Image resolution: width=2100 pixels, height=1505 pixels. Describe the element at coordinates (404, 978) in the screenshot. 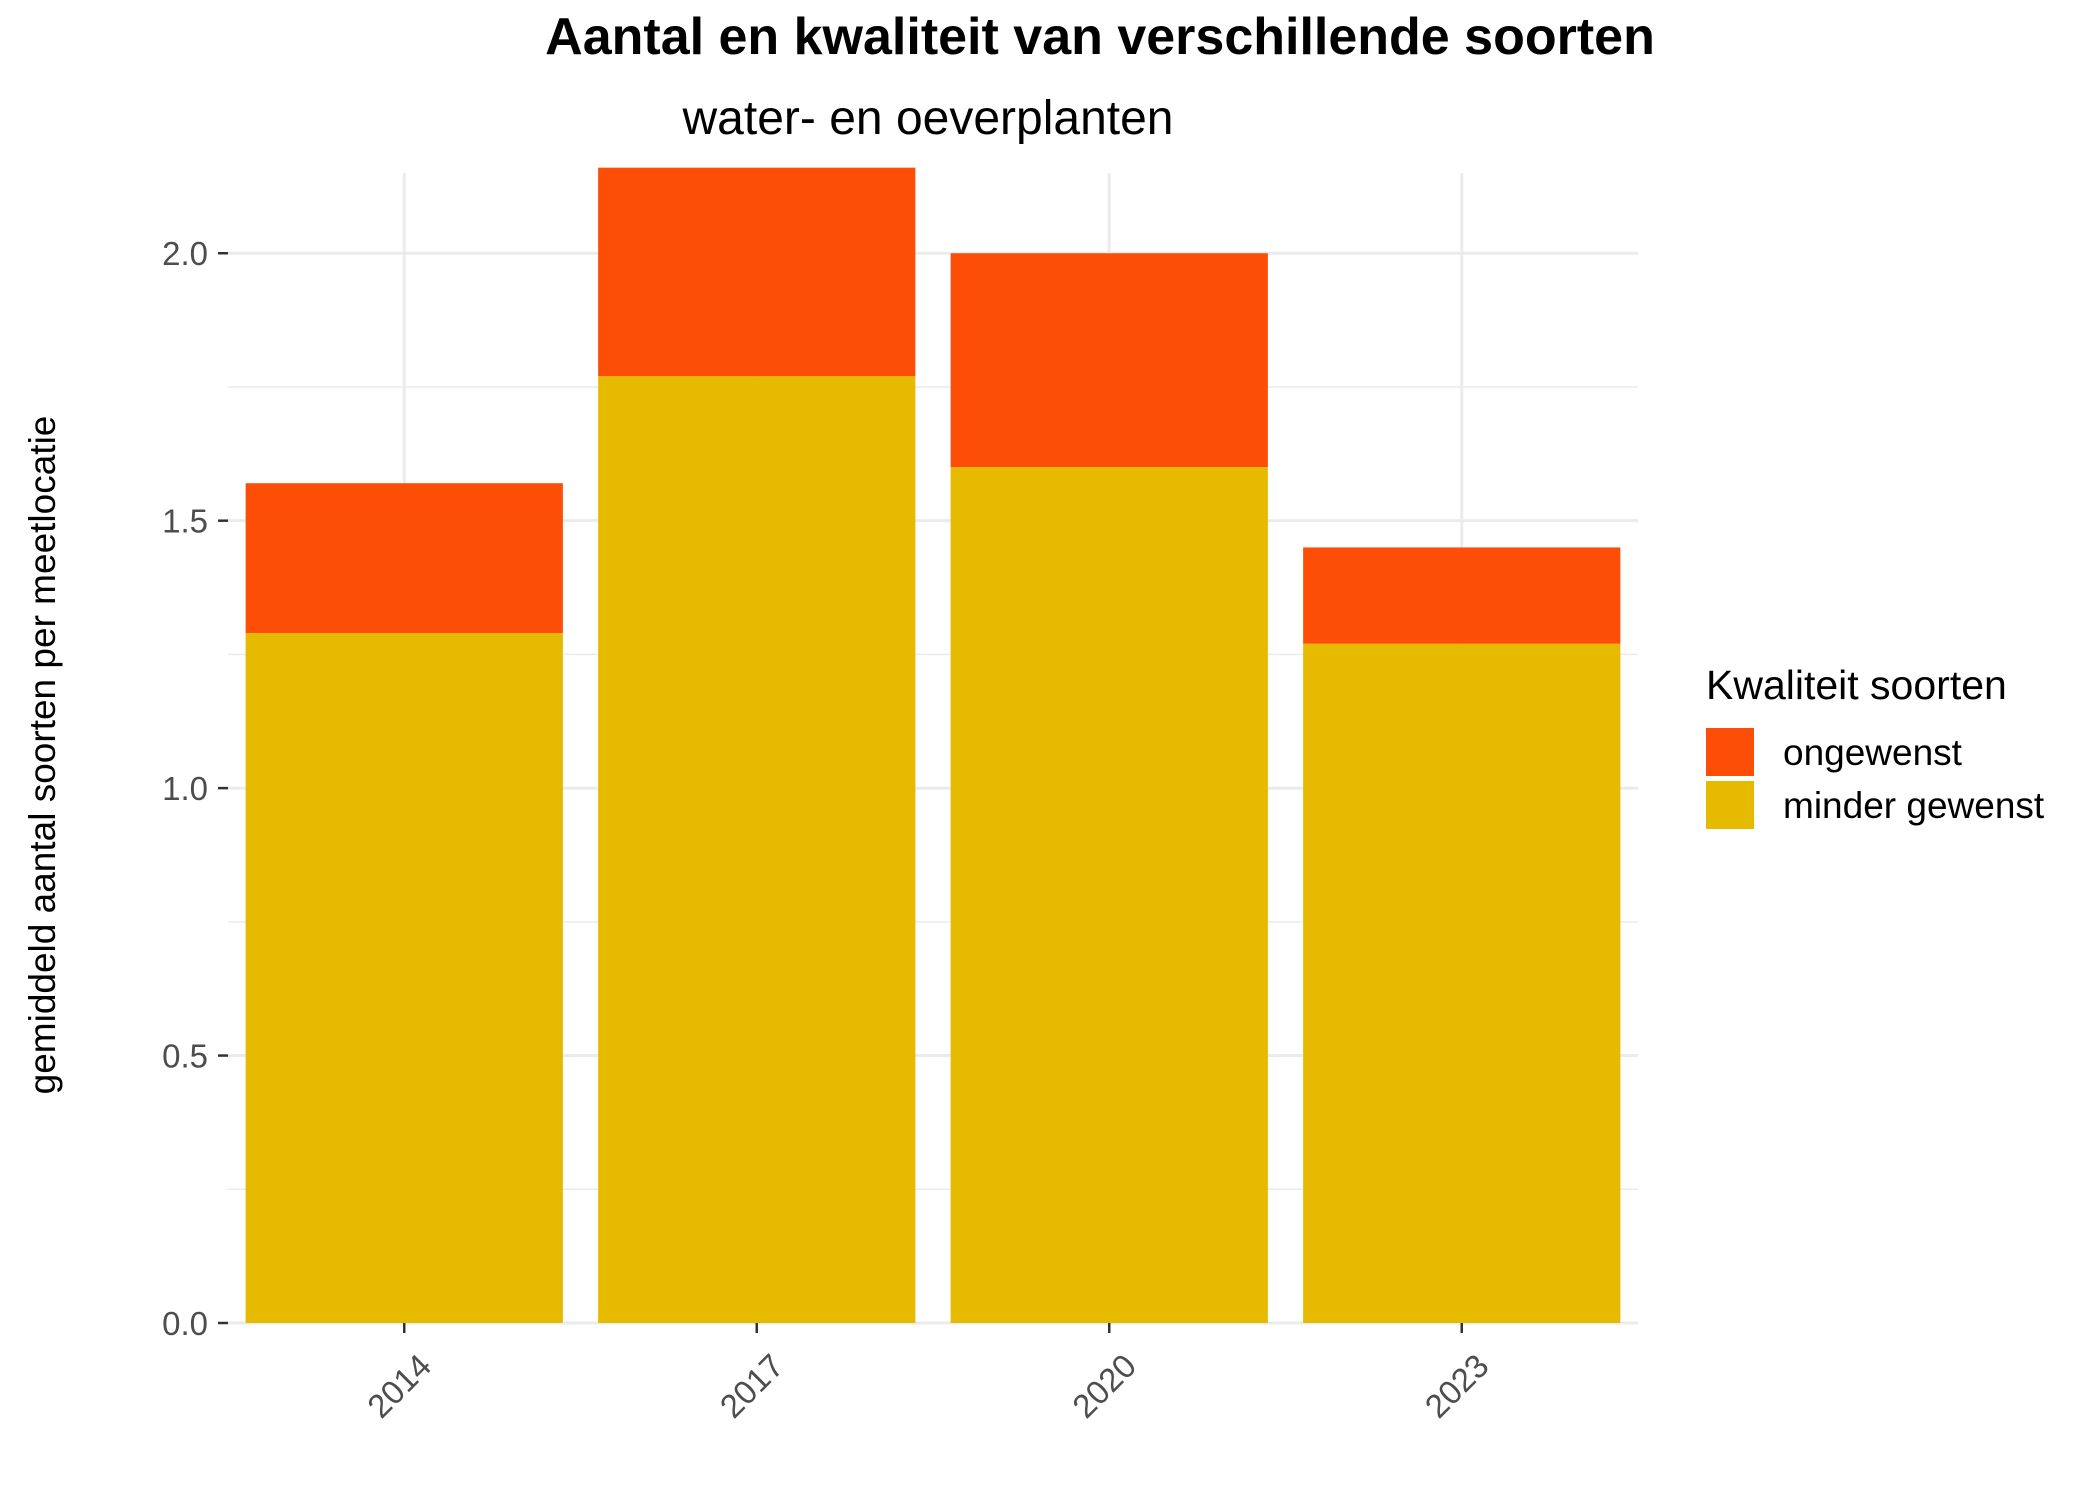

I see `bar-2014-minder-gewenst` at that location.